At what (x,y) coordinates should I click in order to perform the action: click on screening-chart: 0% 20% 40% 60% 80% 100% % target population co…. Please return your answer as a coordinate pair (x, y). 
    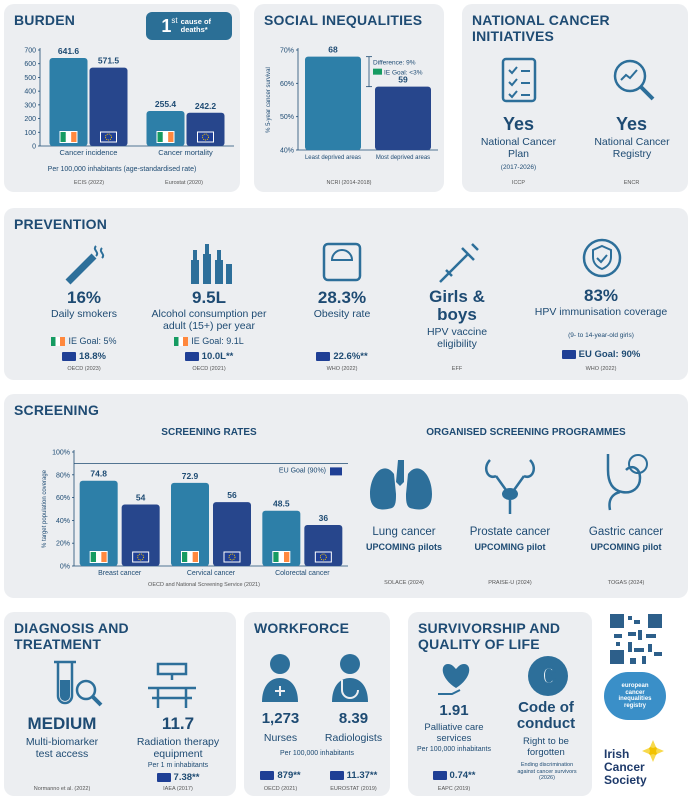
    Looking at the image, I should click on (195, 513).